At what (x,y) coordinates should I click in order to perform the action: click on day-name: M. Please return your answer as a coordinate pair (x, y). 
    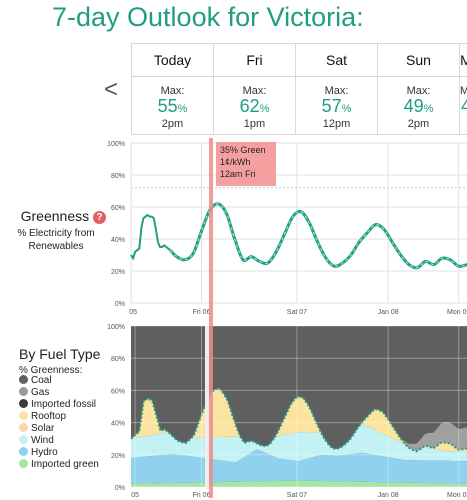
    Looking at the image, I should click on (463, 60).